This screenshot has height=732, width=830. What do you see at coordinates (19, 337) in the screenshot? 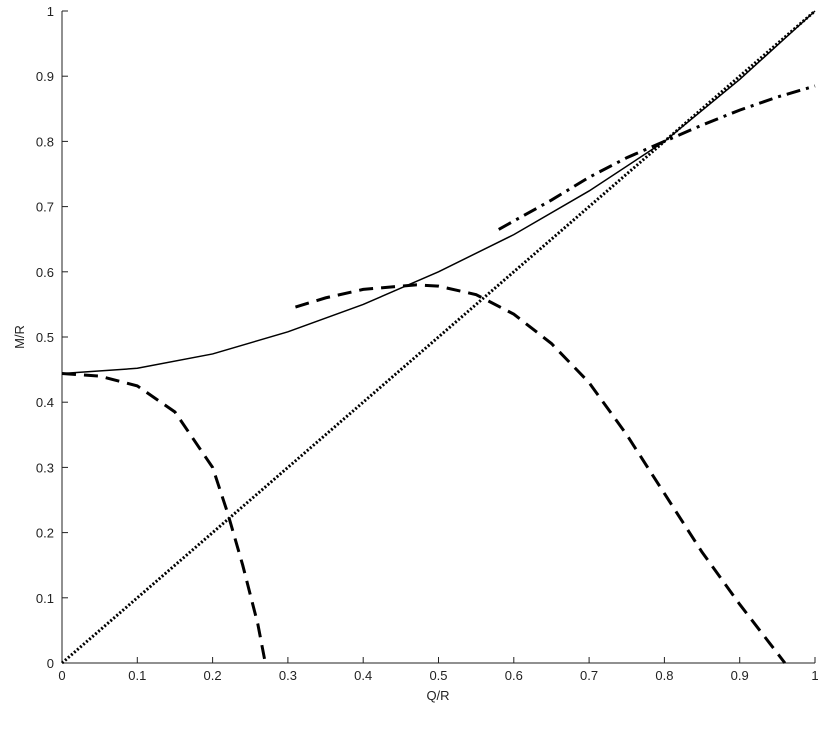
I see `y-axis-label: M/R` at bounding box center [19, 337].